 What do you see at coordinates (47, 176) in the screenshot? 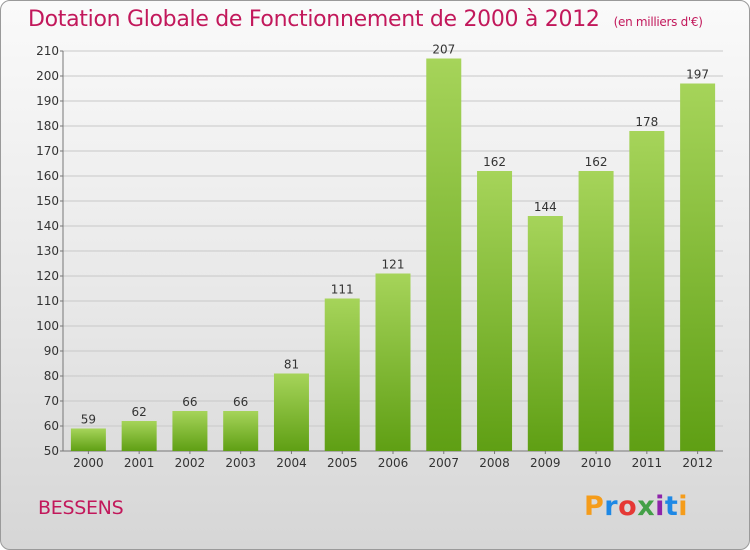
I see `y-tick-label: 160` at bounding box center [47, 176].